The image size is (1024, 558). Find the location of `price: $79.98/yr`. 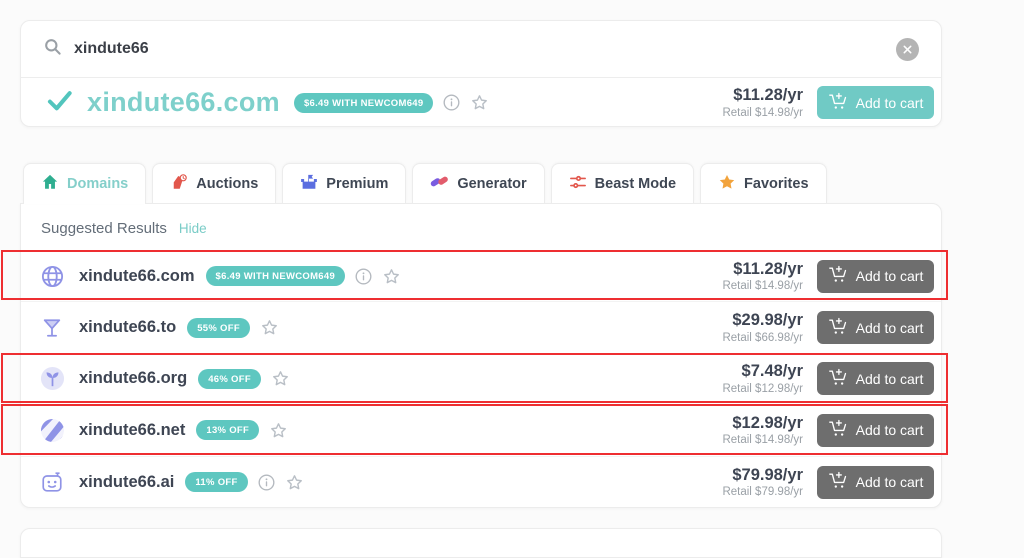

price: $79.98/yr is located at coordinates (767, 474).